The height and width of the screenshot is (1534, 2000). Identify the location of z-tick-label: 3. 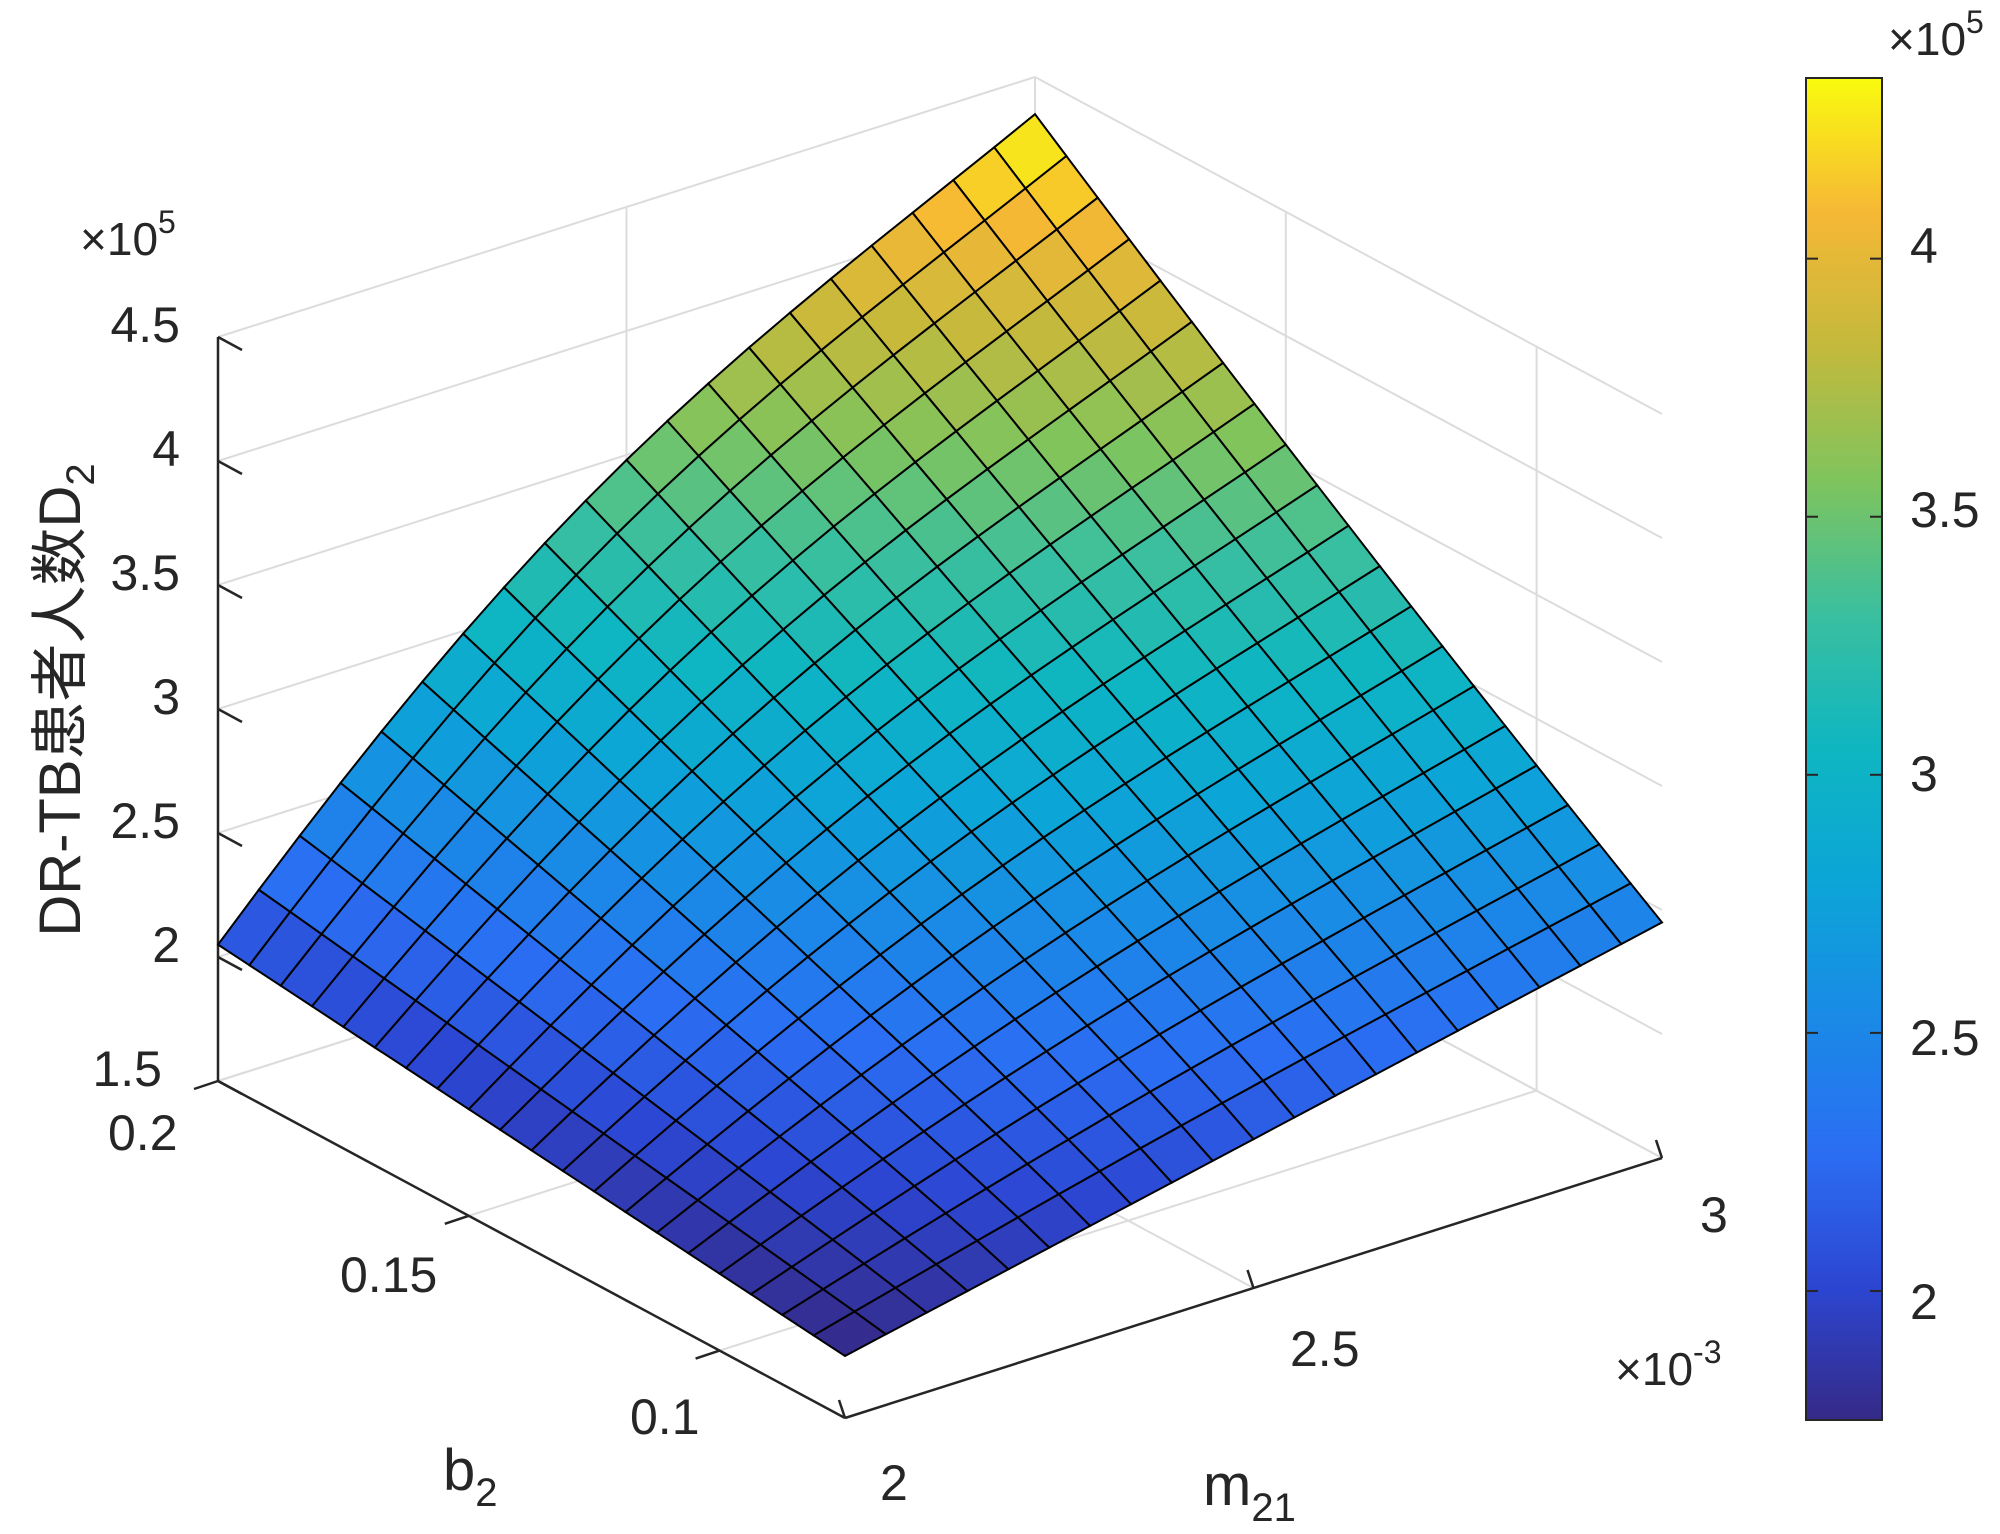
(166, 697).